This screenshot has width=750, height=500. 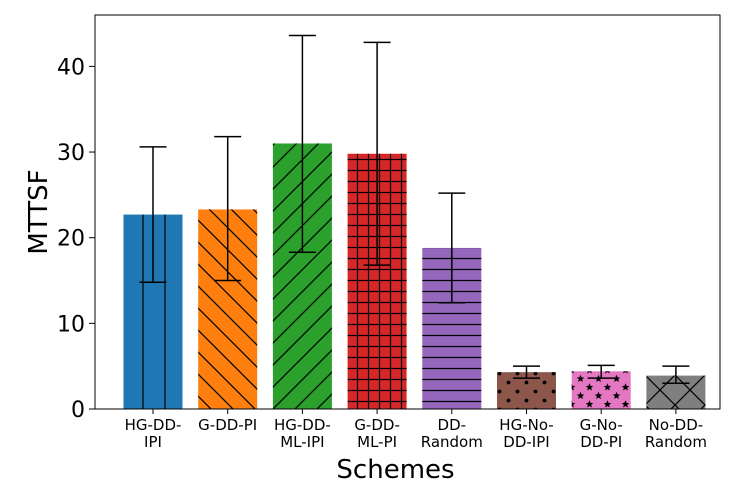 What do you see at coordinates (452, 425) in the screenshot?
I see `x-tick-label-line: DD-` at bounding box center [452, 425].